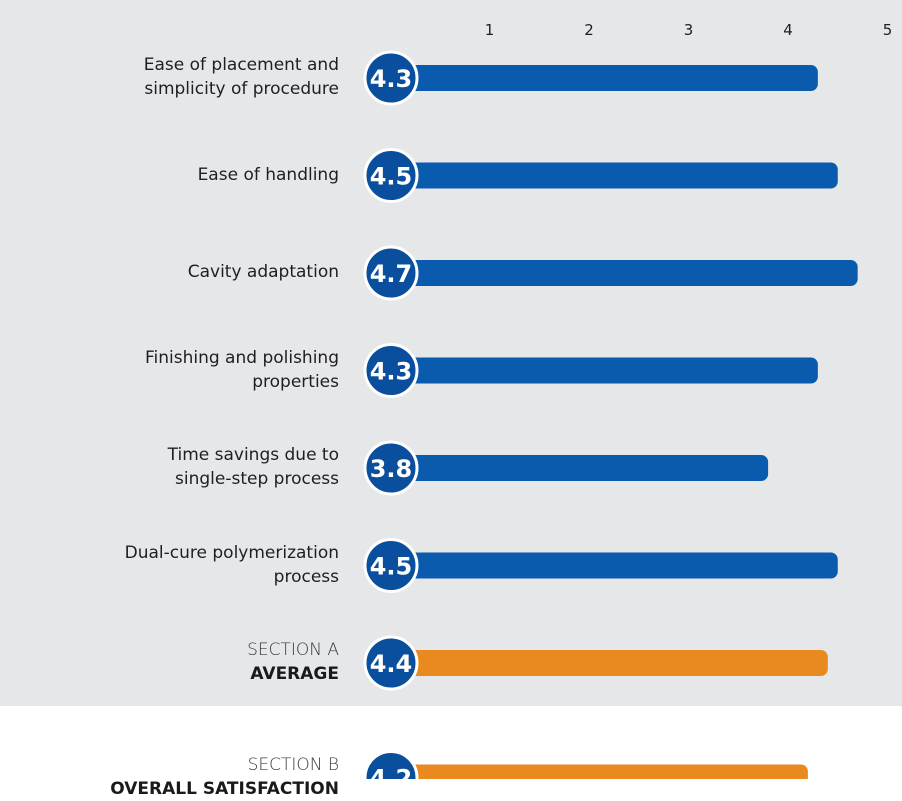 The height and width of the screenshot is (801, 902). What do you see at coordinates (224, 777) in the screenshot?
I see `row-label: SECTION B OVERALL SATISFACTION` at bounding box center [224, 777].